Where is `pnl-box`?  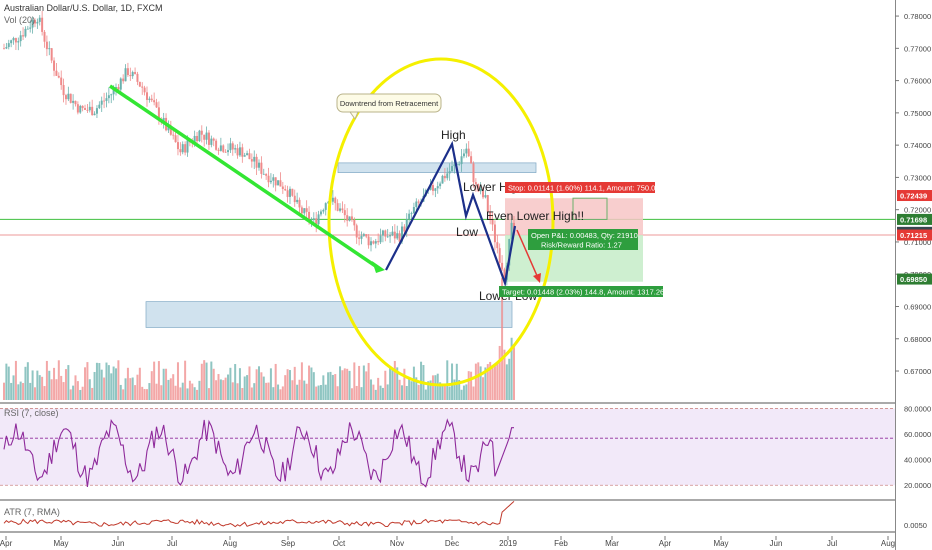 pnl-box is located at coordinates (583, 239).